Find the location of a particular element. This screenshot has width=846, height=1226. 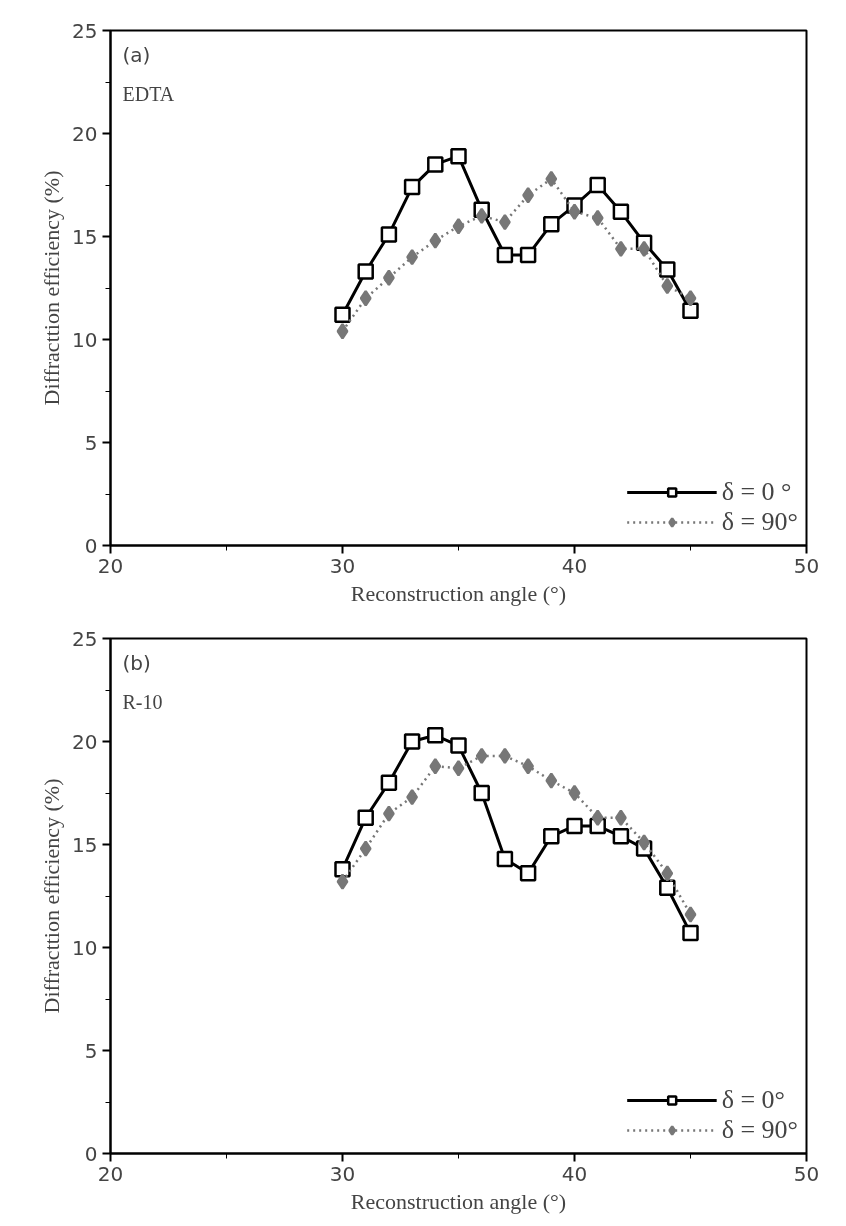

annotation: (a) is located at coordinates (136, 54).